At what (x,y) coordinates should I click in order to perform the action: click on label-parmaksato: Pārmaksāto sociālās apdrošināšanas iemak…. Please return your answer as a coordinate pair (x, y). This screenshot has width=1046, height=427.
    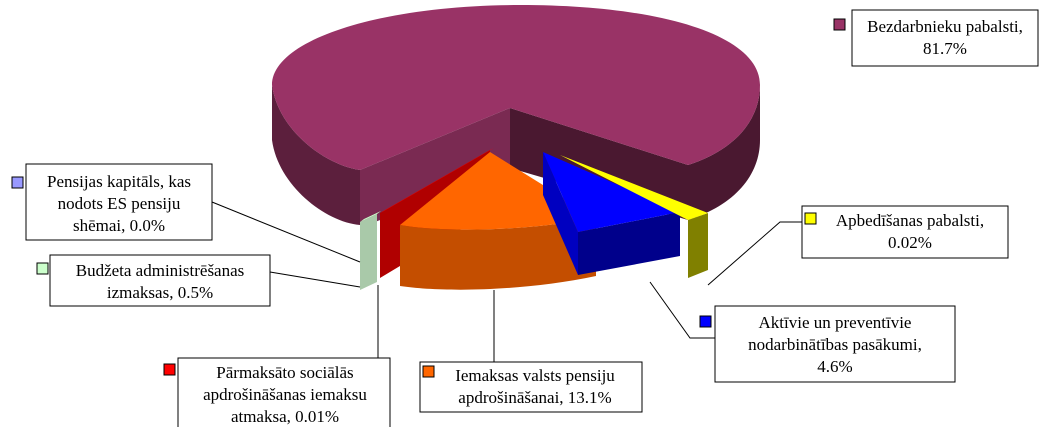
    Looking at the image, I should click on (277, 392).